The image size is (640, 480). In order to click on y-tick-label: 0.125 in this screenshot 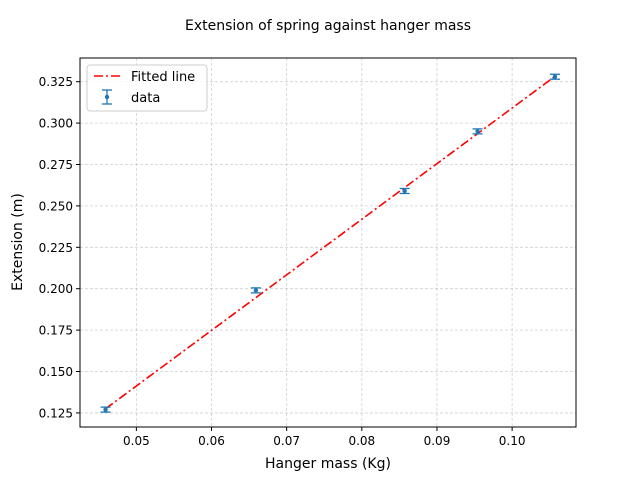, I will do `click(56, 413)`.